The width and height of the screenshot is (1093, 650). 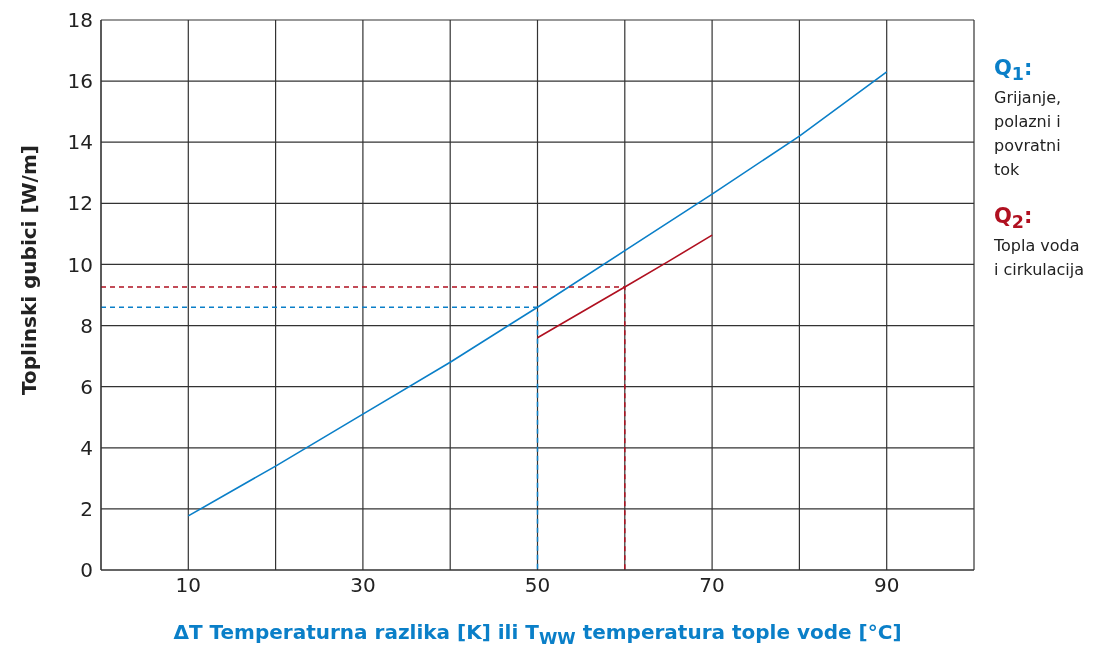 I want to click on text: Q$_{1}$:, so click(x=1014, y=71).